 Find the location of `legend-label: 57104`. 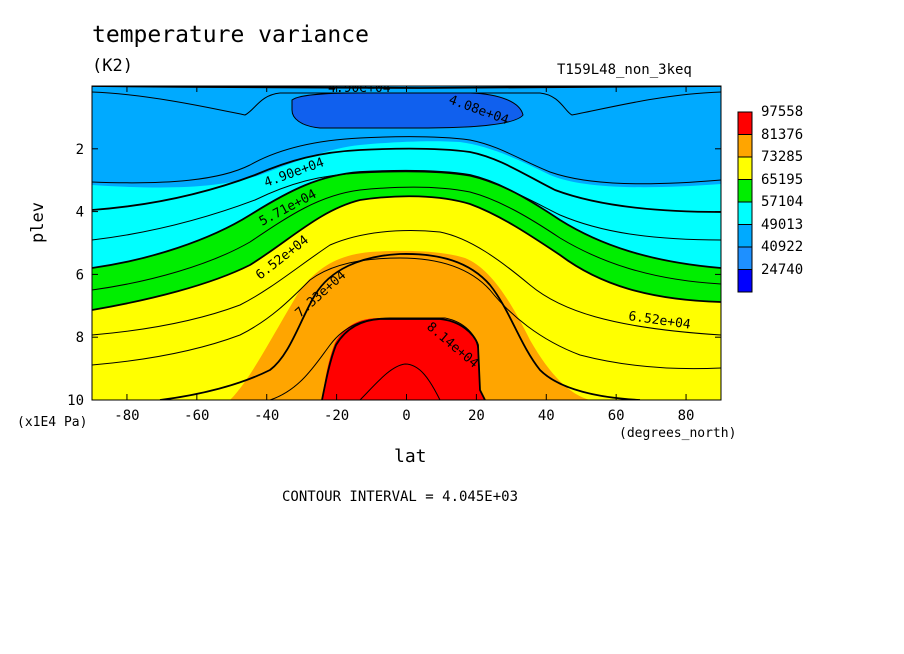

legend-label: 57104 is located at coordinates (782, 202).